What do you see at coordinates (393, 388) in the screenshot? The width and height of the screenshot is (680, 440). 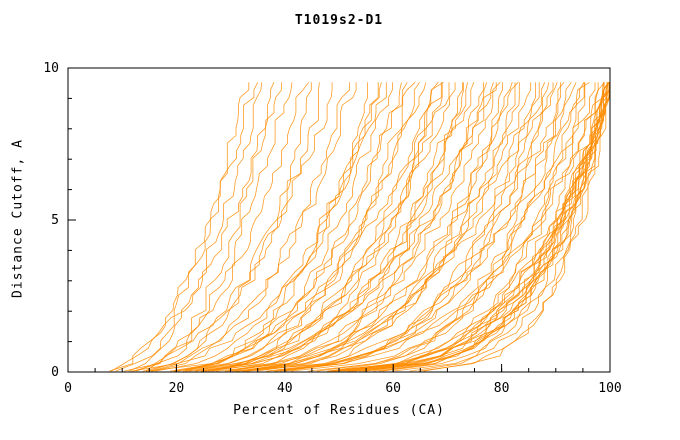 I see `svg-text: 60` at bounding box center [393, 388].